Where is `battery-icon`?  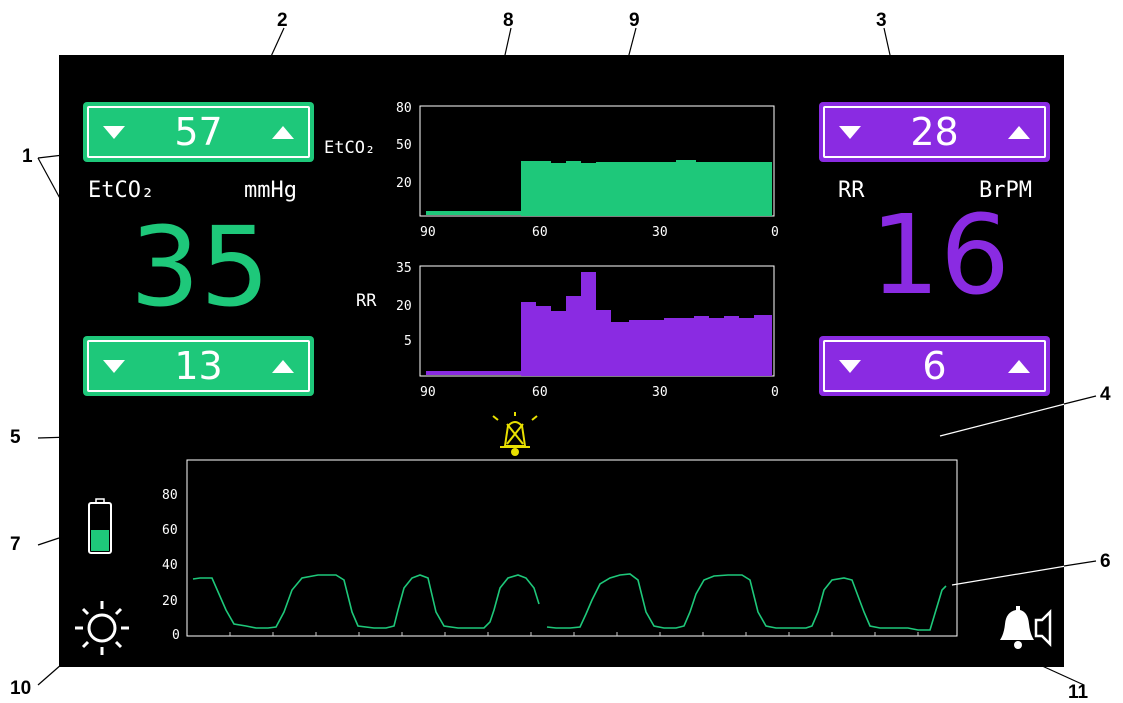
battery-icon is located at coordinates (100, 526).